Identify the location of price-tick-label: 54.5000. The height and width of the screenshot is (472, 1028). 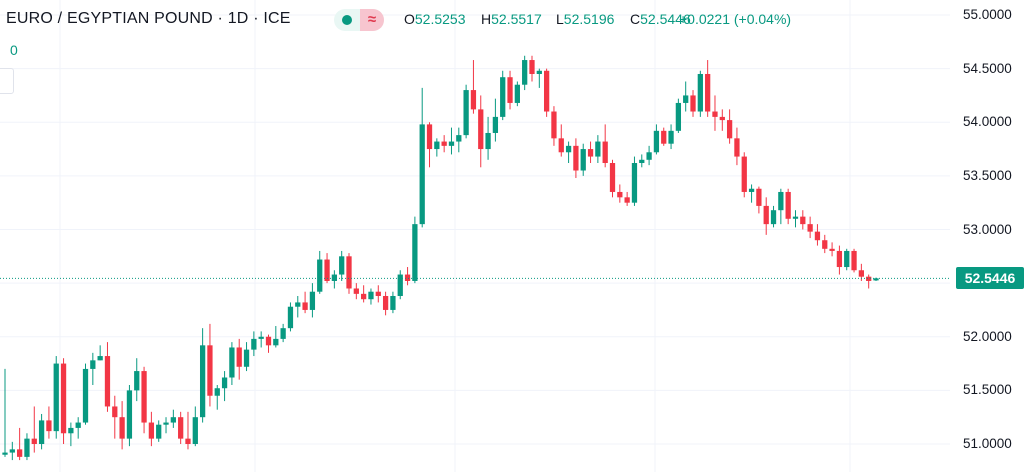
(987, 68).